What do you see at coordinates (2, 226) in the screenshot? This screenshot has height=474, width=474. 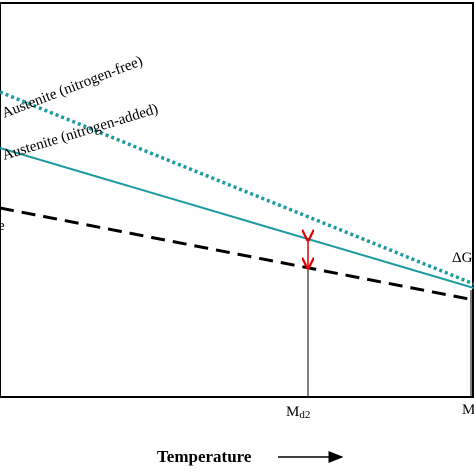 I see `left-cut-label: e` at bounding box center [2, 226].